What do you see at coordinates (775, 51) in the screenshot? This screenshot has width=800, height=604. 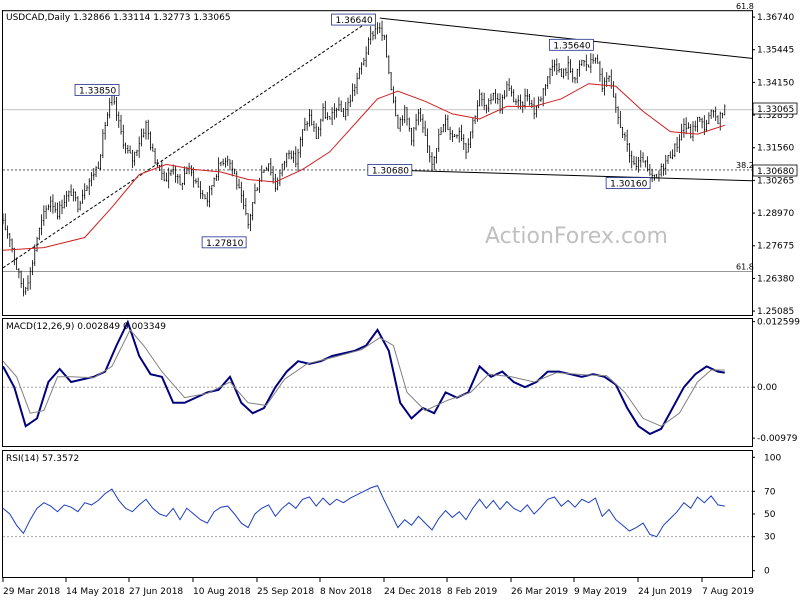 I see `price-axis-label-1: 1.35445` at bounding box center [775, 51].